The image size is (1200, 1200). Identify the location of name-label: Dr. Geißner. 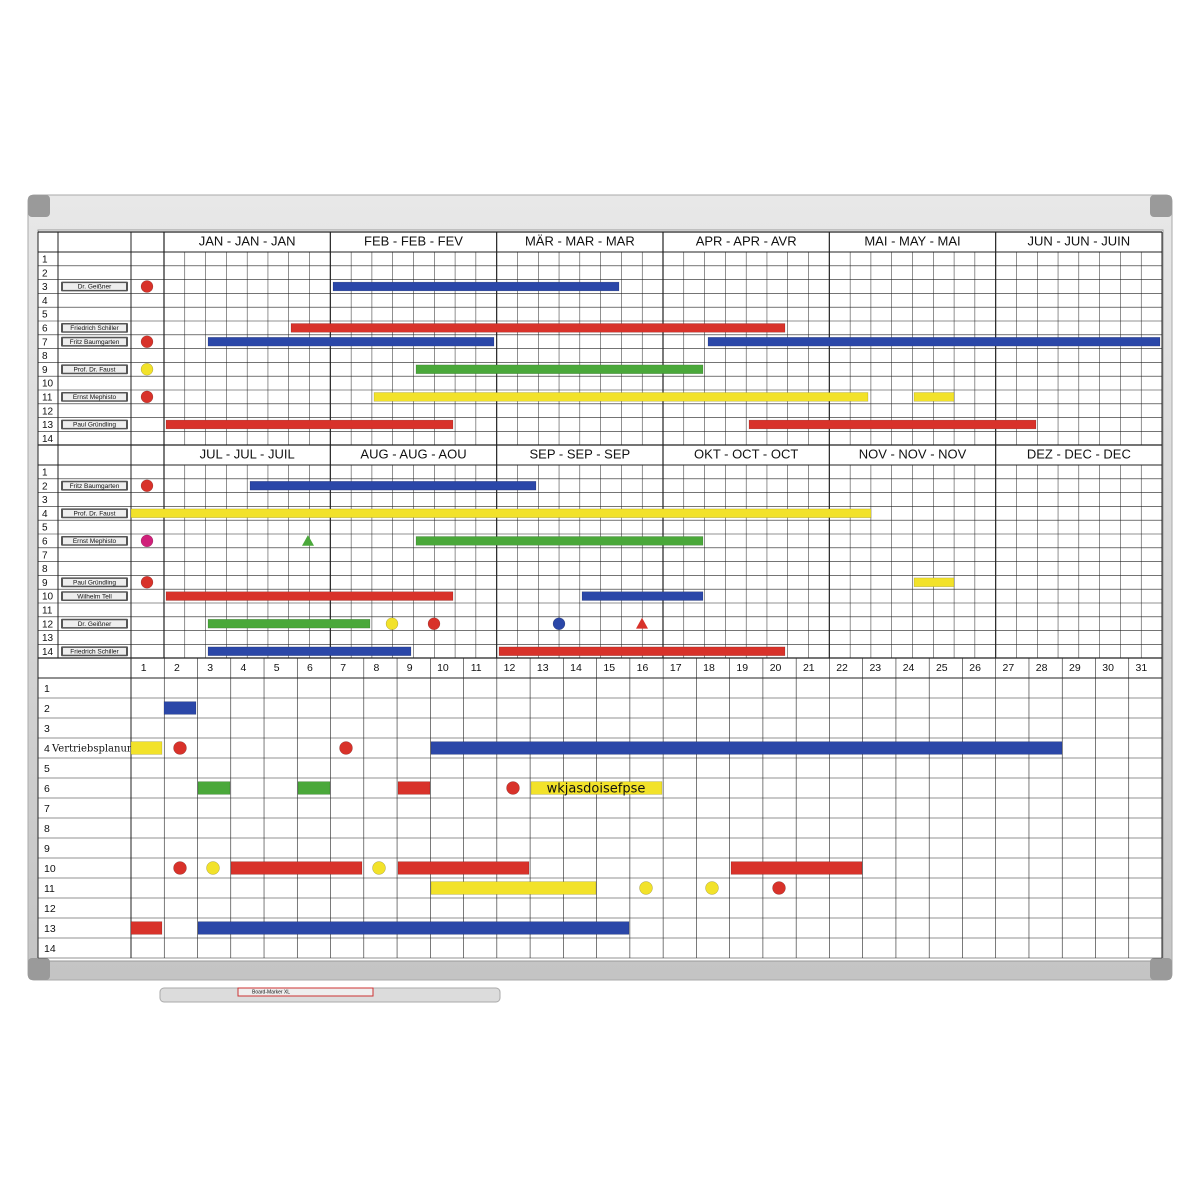
(95, 287).